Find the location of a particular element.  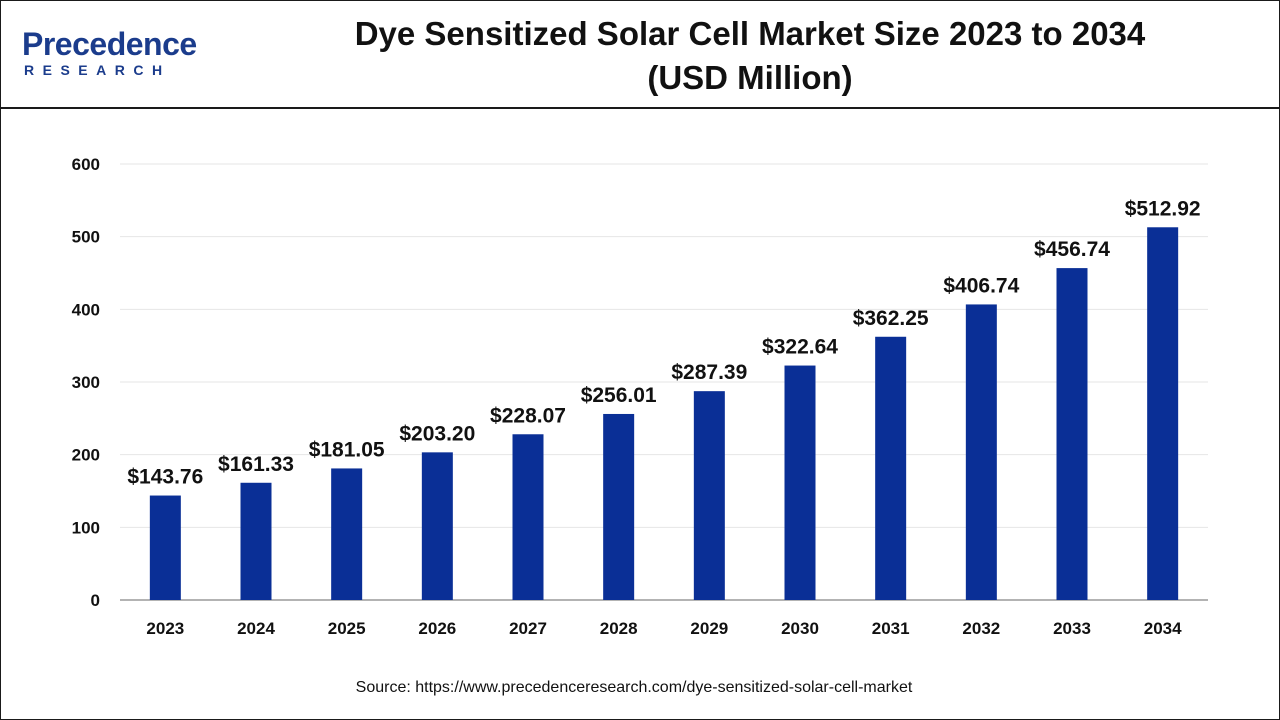

data-label: $143.76 is located at coordinates (165, 477).